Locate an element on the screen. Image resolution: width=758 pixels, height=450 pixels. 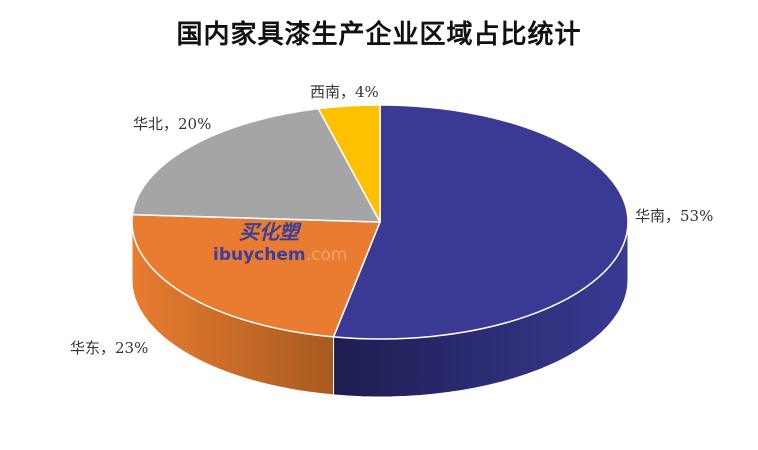
data-label-huabei: 华北，20% is located at coordinates (172, 124).